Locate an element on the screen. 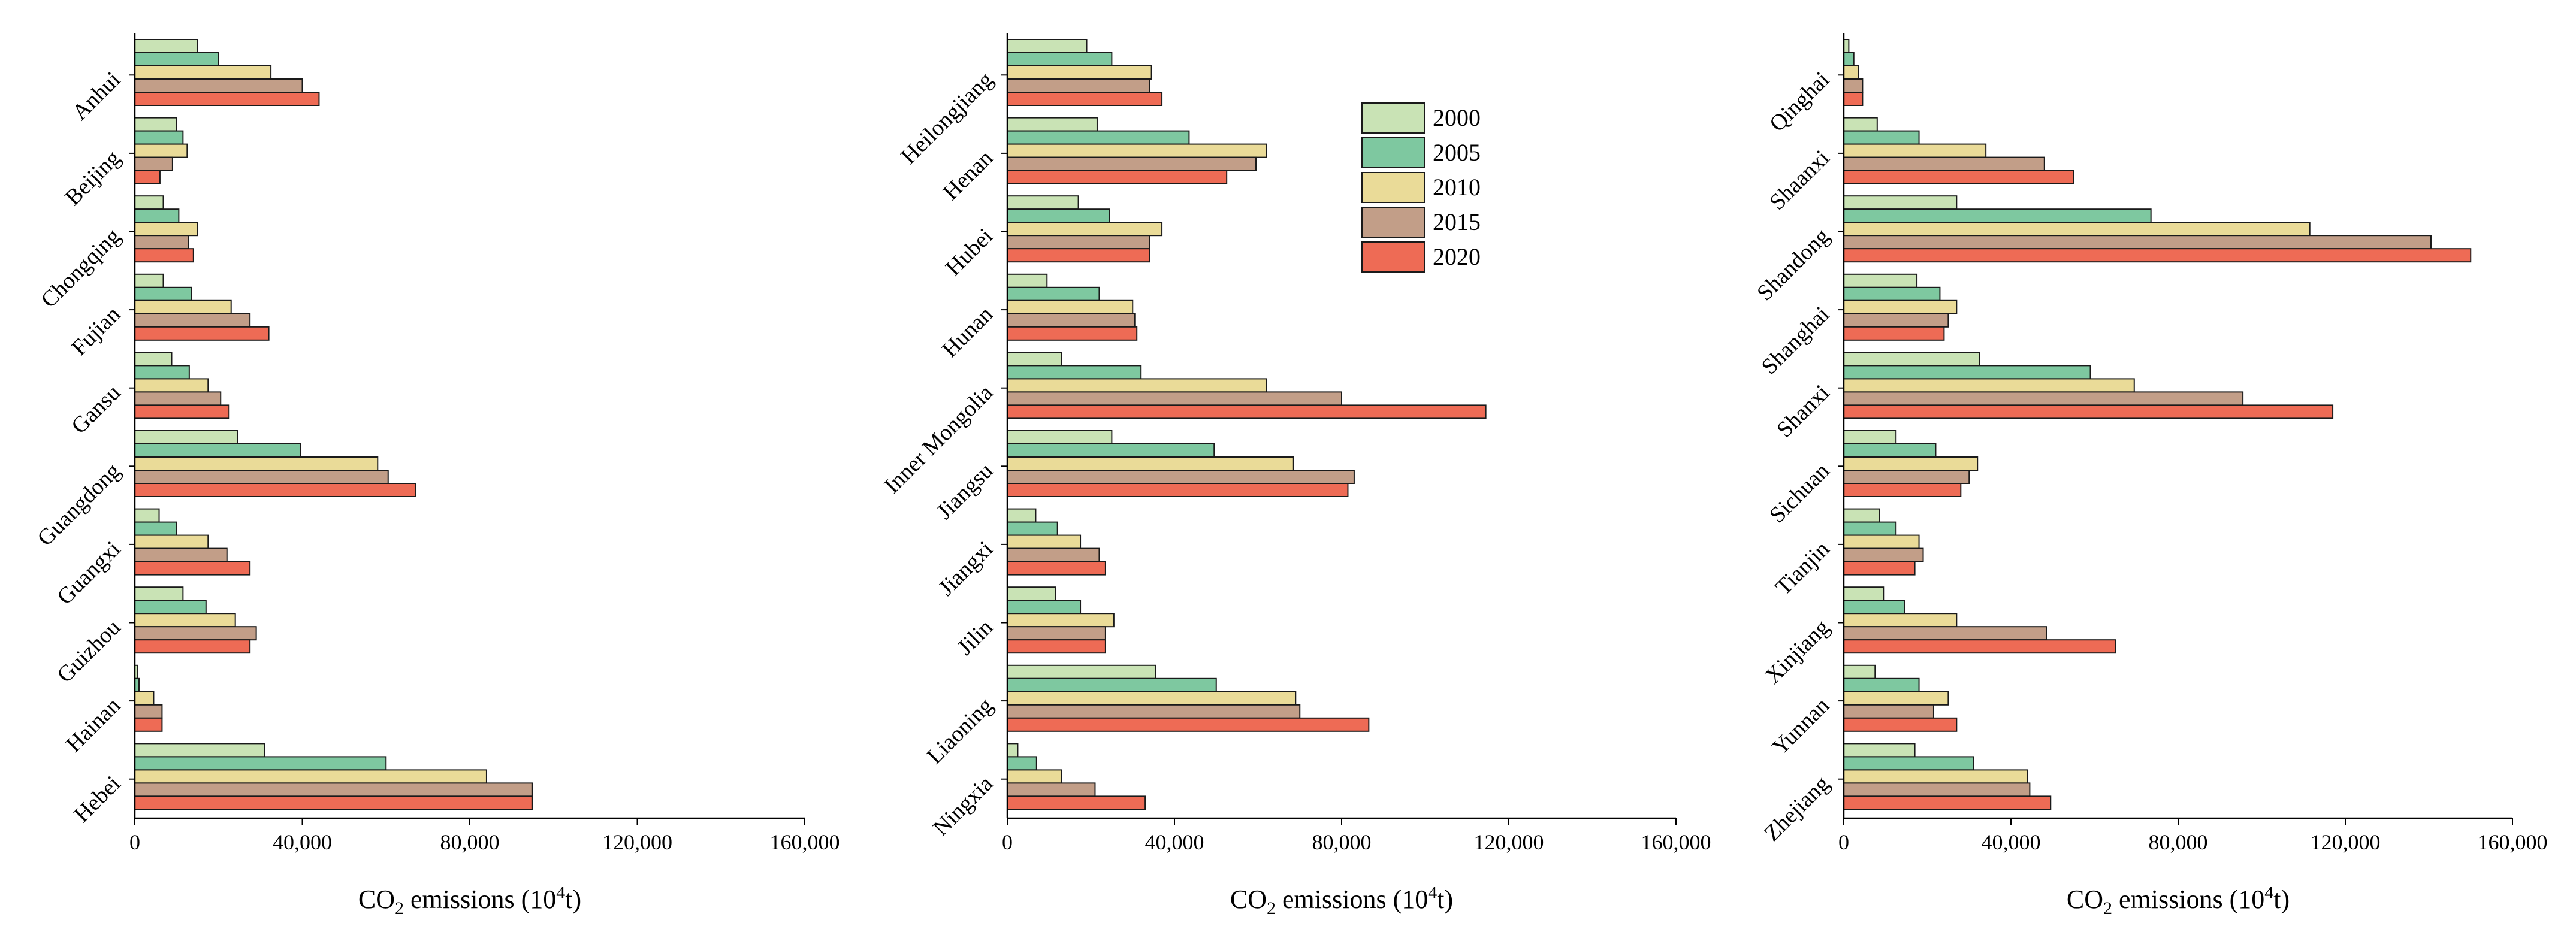  bar-chongqing-2010 is located at coordinates (166, 229).